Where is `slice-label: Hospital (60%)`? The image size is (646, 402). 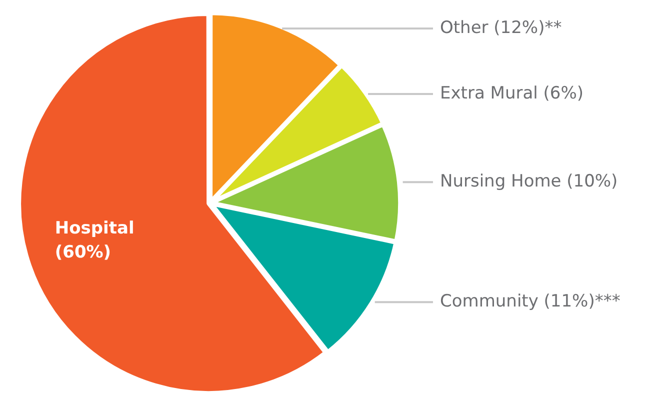 slice-label: Hospital (60%) is located at coordinates (94, 240).